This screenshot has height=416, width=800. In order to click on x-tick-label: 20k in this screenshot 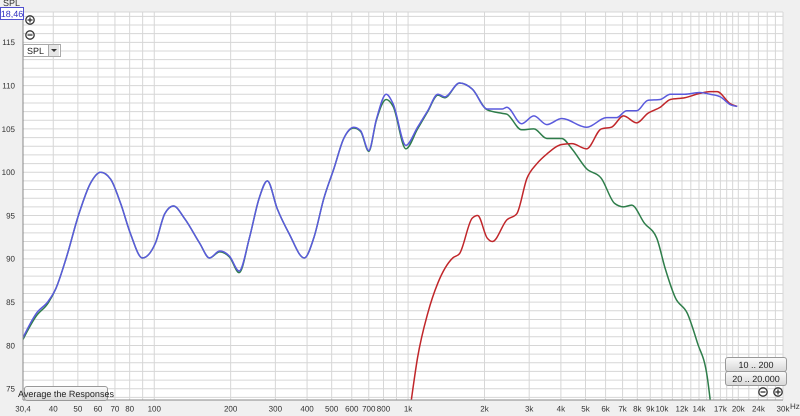, I will do `click(739, 409)`.